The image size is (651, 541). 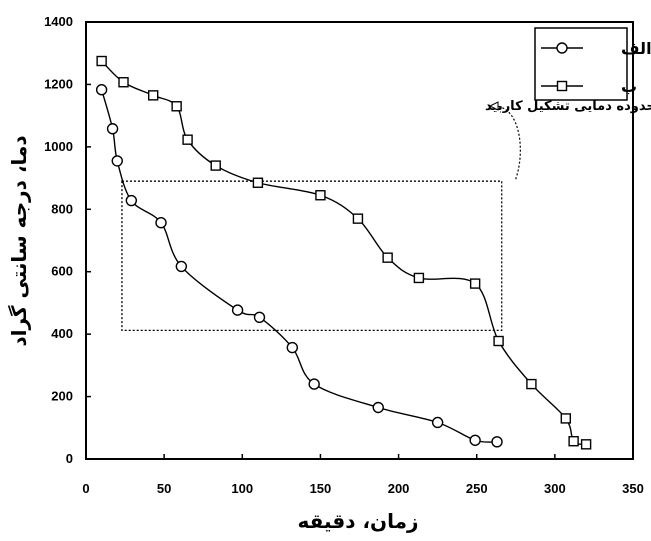 What do you see at coordinates (85, 488) in the screenshot?
I see `x-tick-label: 0` at bounding box center [85, 488].